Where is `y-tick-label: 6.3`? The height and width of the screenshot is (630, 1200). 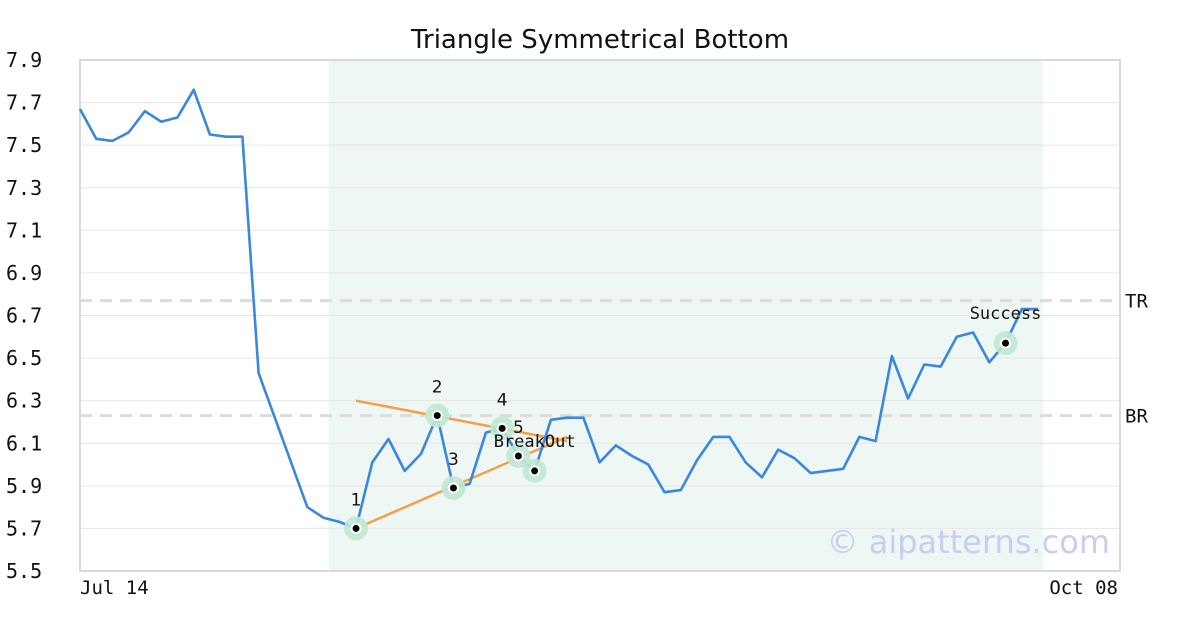
y-tick-label: 6.3 is located at coordinates (24, 401).